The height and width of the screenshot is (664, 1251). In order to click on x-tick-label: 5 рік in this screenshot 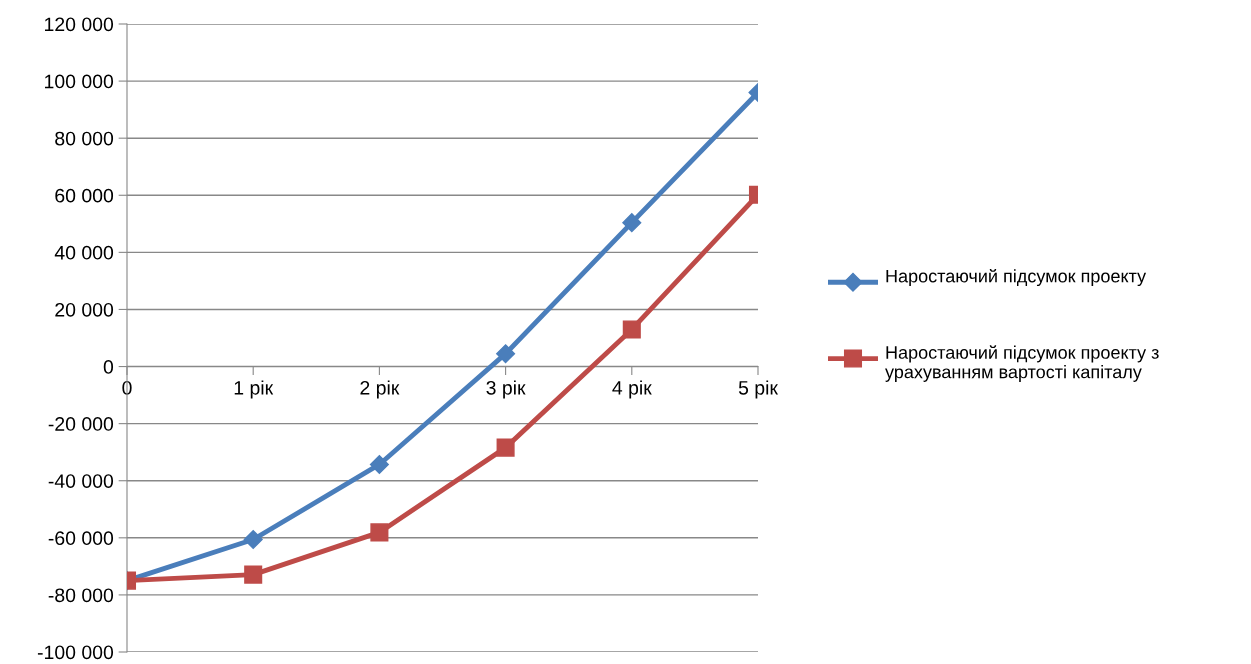, I will do `click(758, 389)`.